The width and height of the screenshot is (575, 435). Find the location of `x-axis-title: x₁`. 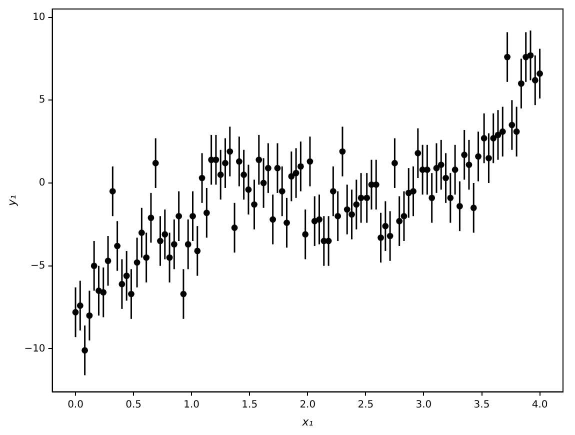

x-axis-title: x₁ is located at coordinates (307, 421).